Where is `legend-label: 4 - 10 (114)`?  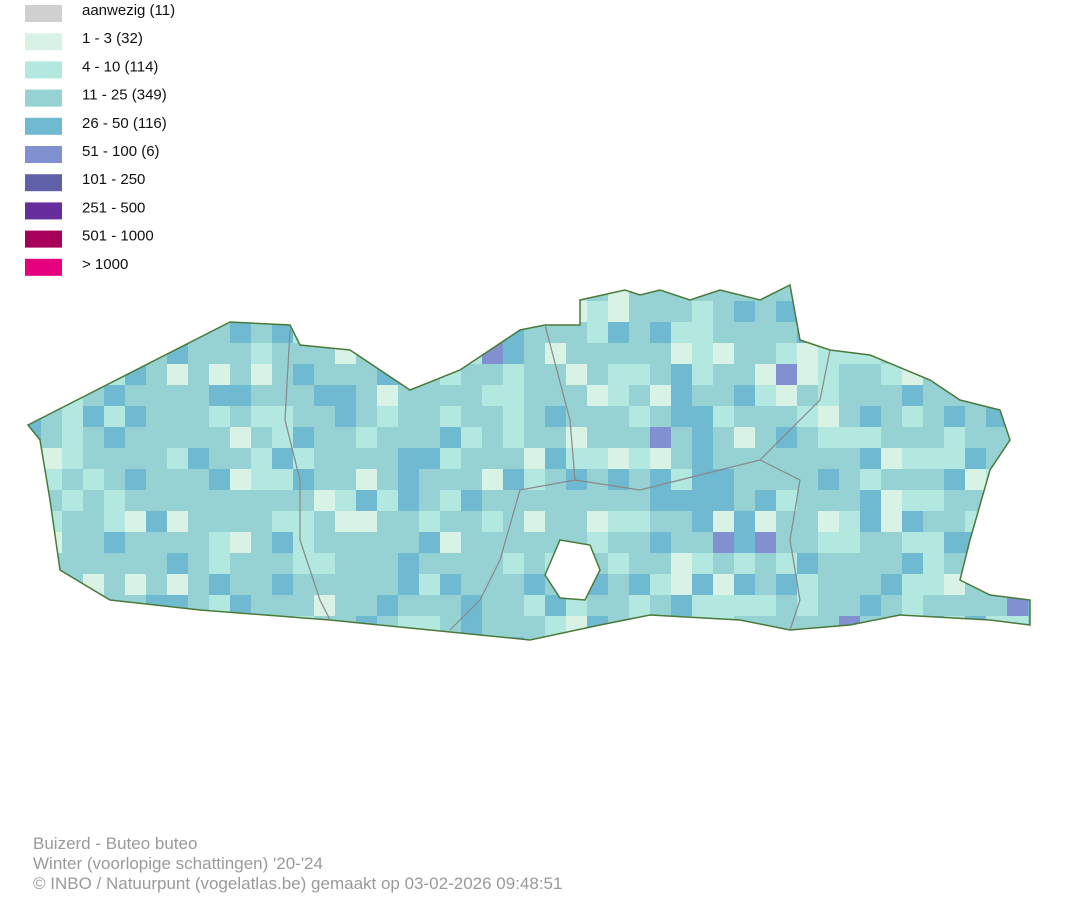
legend-label: 4 - 10 (114) is located at coordinates (120, 66).